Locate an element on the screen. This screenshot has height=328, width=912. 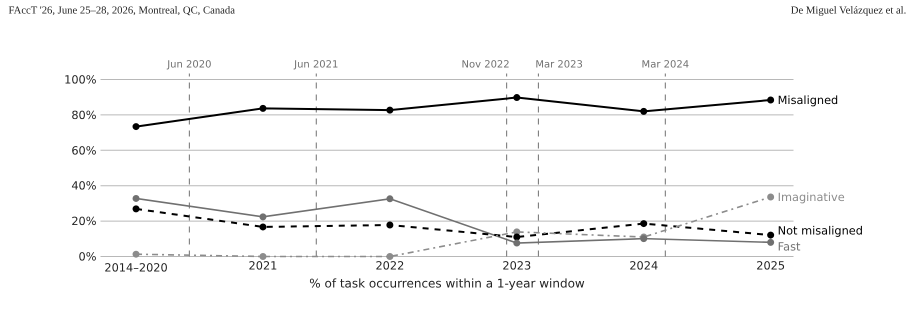
text: FAccT '26, June 25–28, 2026, Montreal, QC, Canada is located at coordinates (122, 11).